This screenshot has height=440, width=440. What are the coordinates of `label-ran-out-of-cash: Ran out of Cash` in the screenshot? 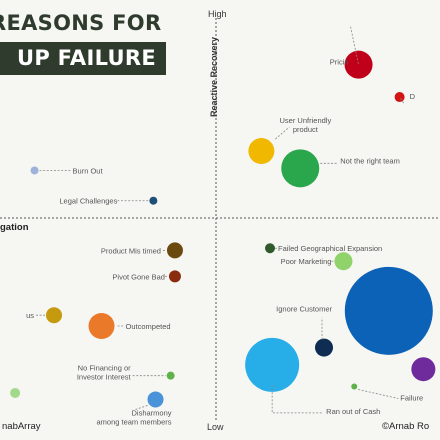 It's located at (353, 411).